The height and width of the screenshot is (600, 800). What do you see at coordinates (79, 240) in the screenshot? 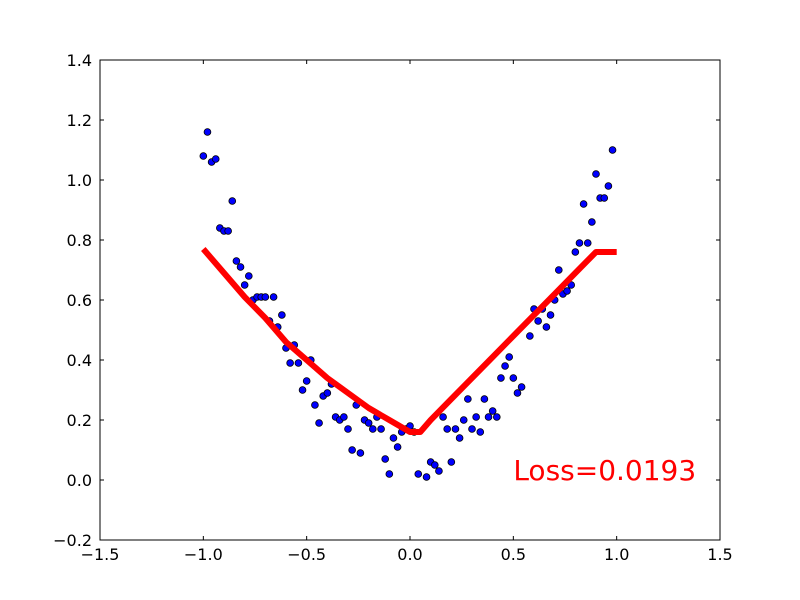
I see `y-tick-label: 0.8` at bounding box center [79, 240].